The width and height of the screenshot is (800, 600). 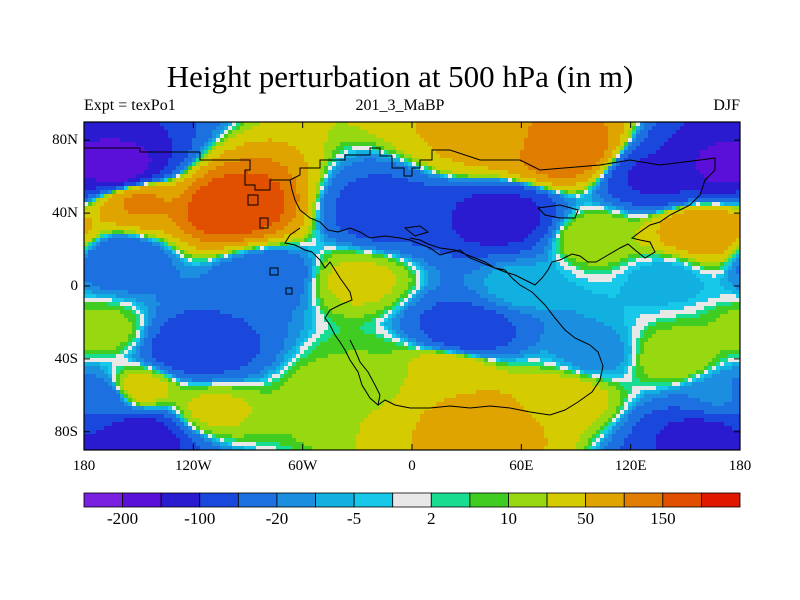 What do you see at coordinates (65, 140) in the screenshot?
I see `y-tick-label: 80N` at bounding box center [65, 140].